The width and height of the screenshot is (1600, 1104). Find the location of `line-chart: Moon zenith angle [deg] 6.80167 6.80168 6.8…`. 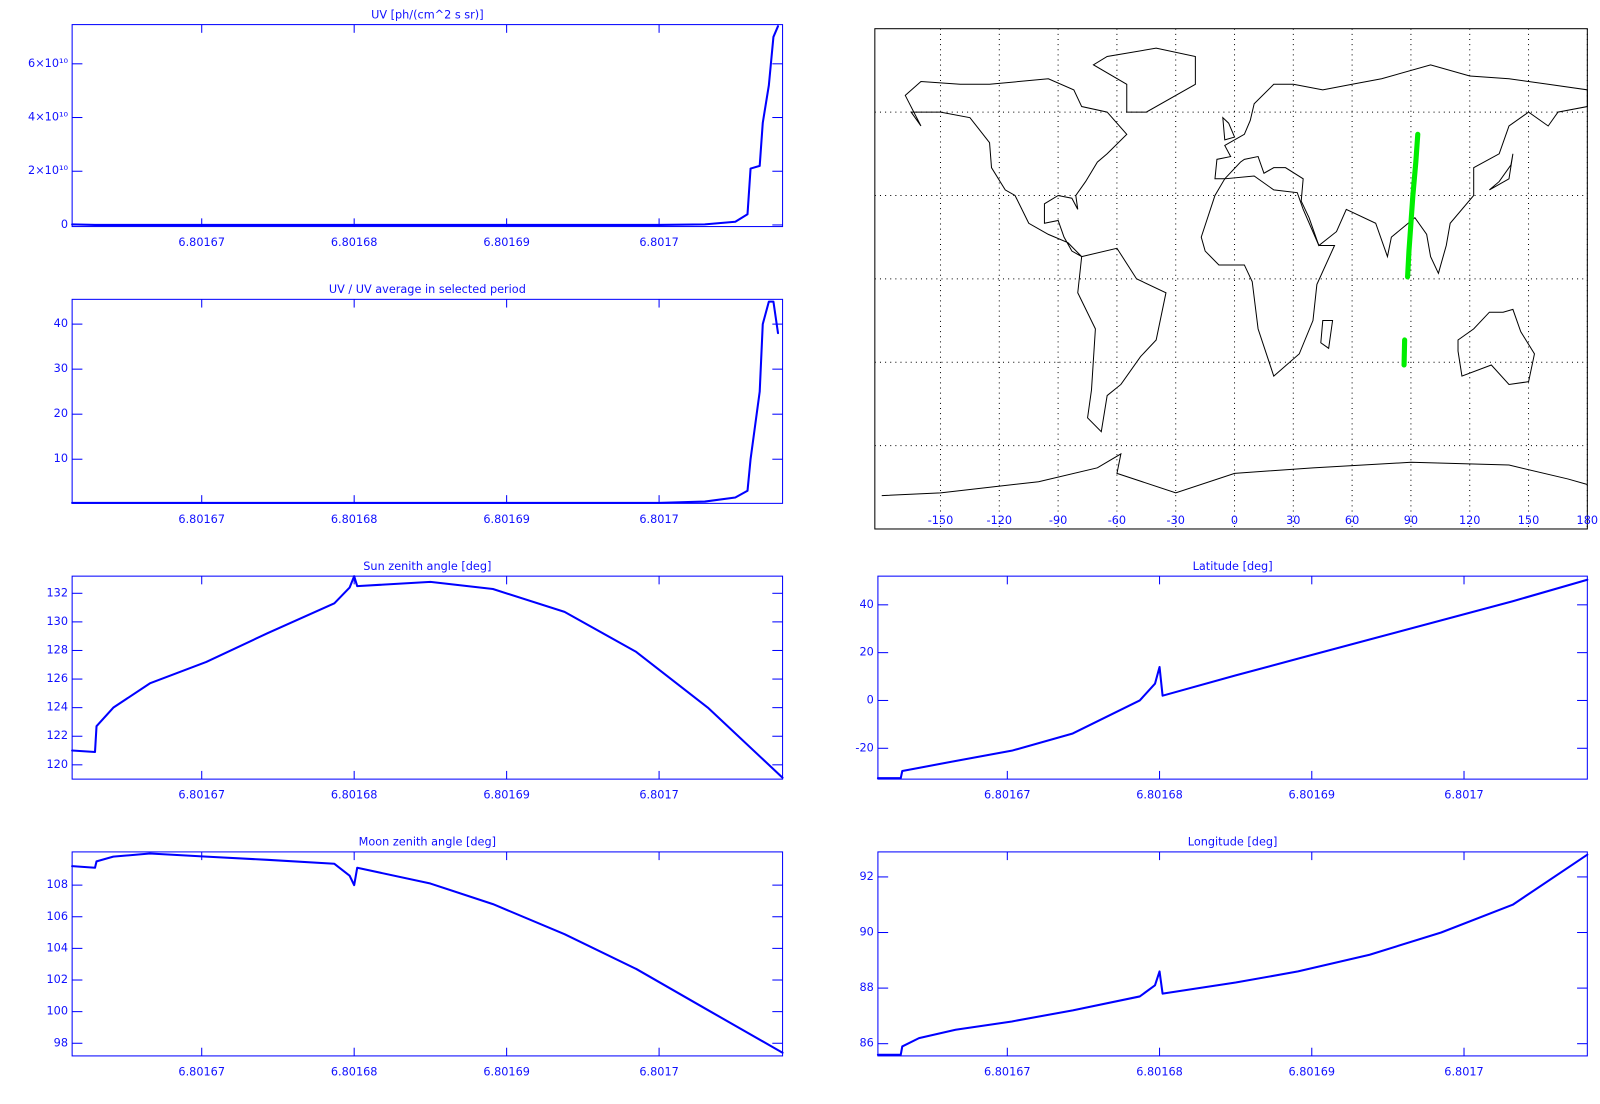

line-chart: Moon zenith angle [deg] 6.80167 6.80168 6.8… is located at coordinates (415, 957).